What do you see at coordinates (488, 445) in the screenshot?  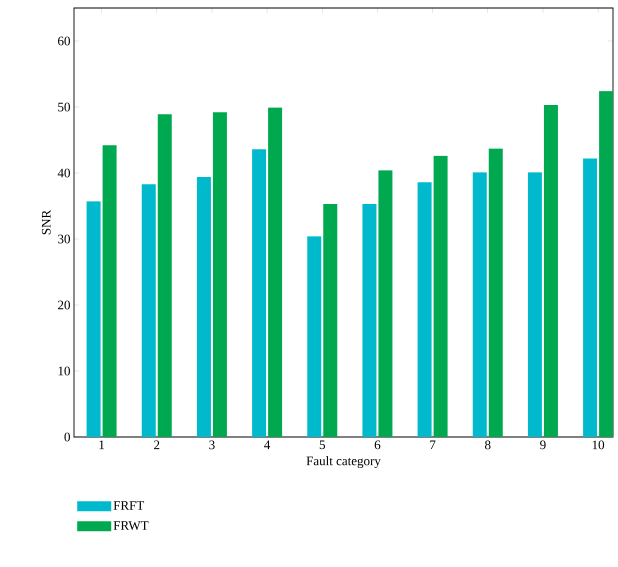 I see `x-tick-label: 8` at bounding box center [488, 445].